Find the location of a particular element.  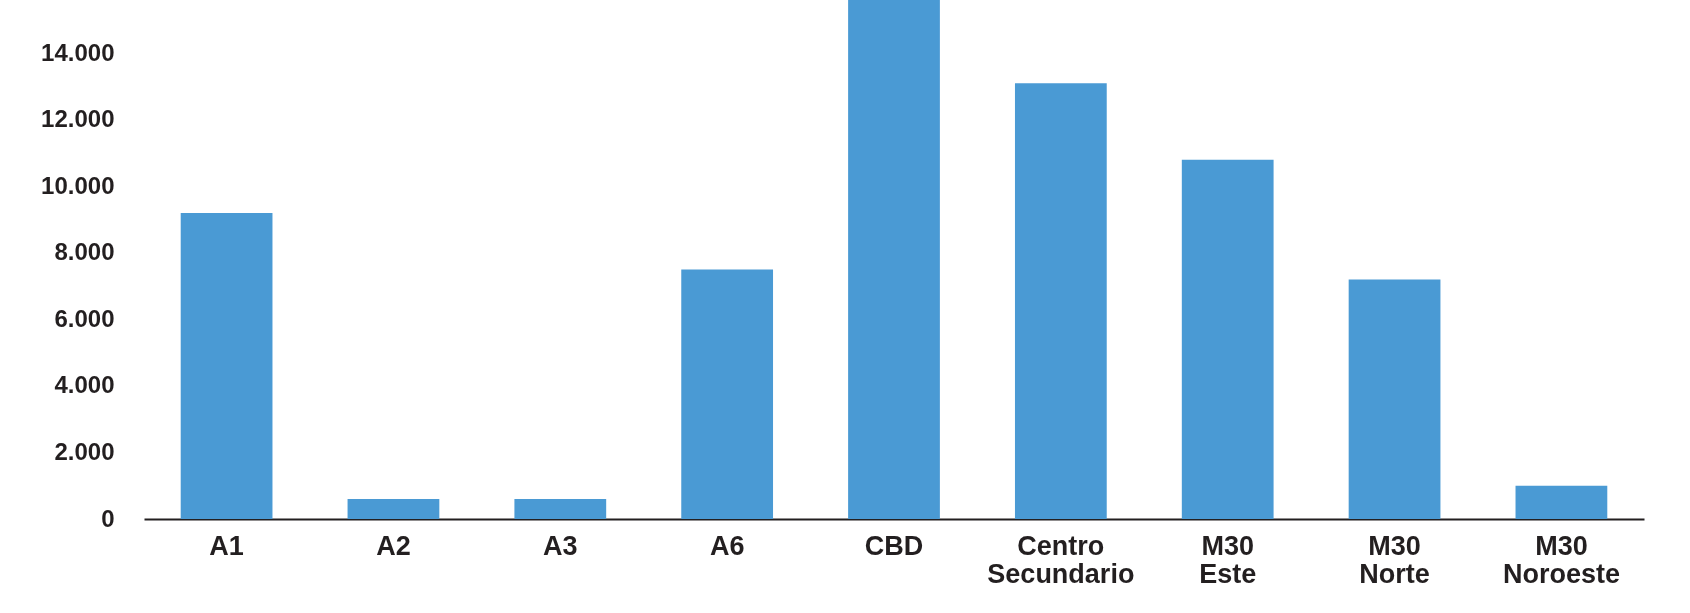

x-tick-label: Centro Secundario is located at coordinates (1061, 559).